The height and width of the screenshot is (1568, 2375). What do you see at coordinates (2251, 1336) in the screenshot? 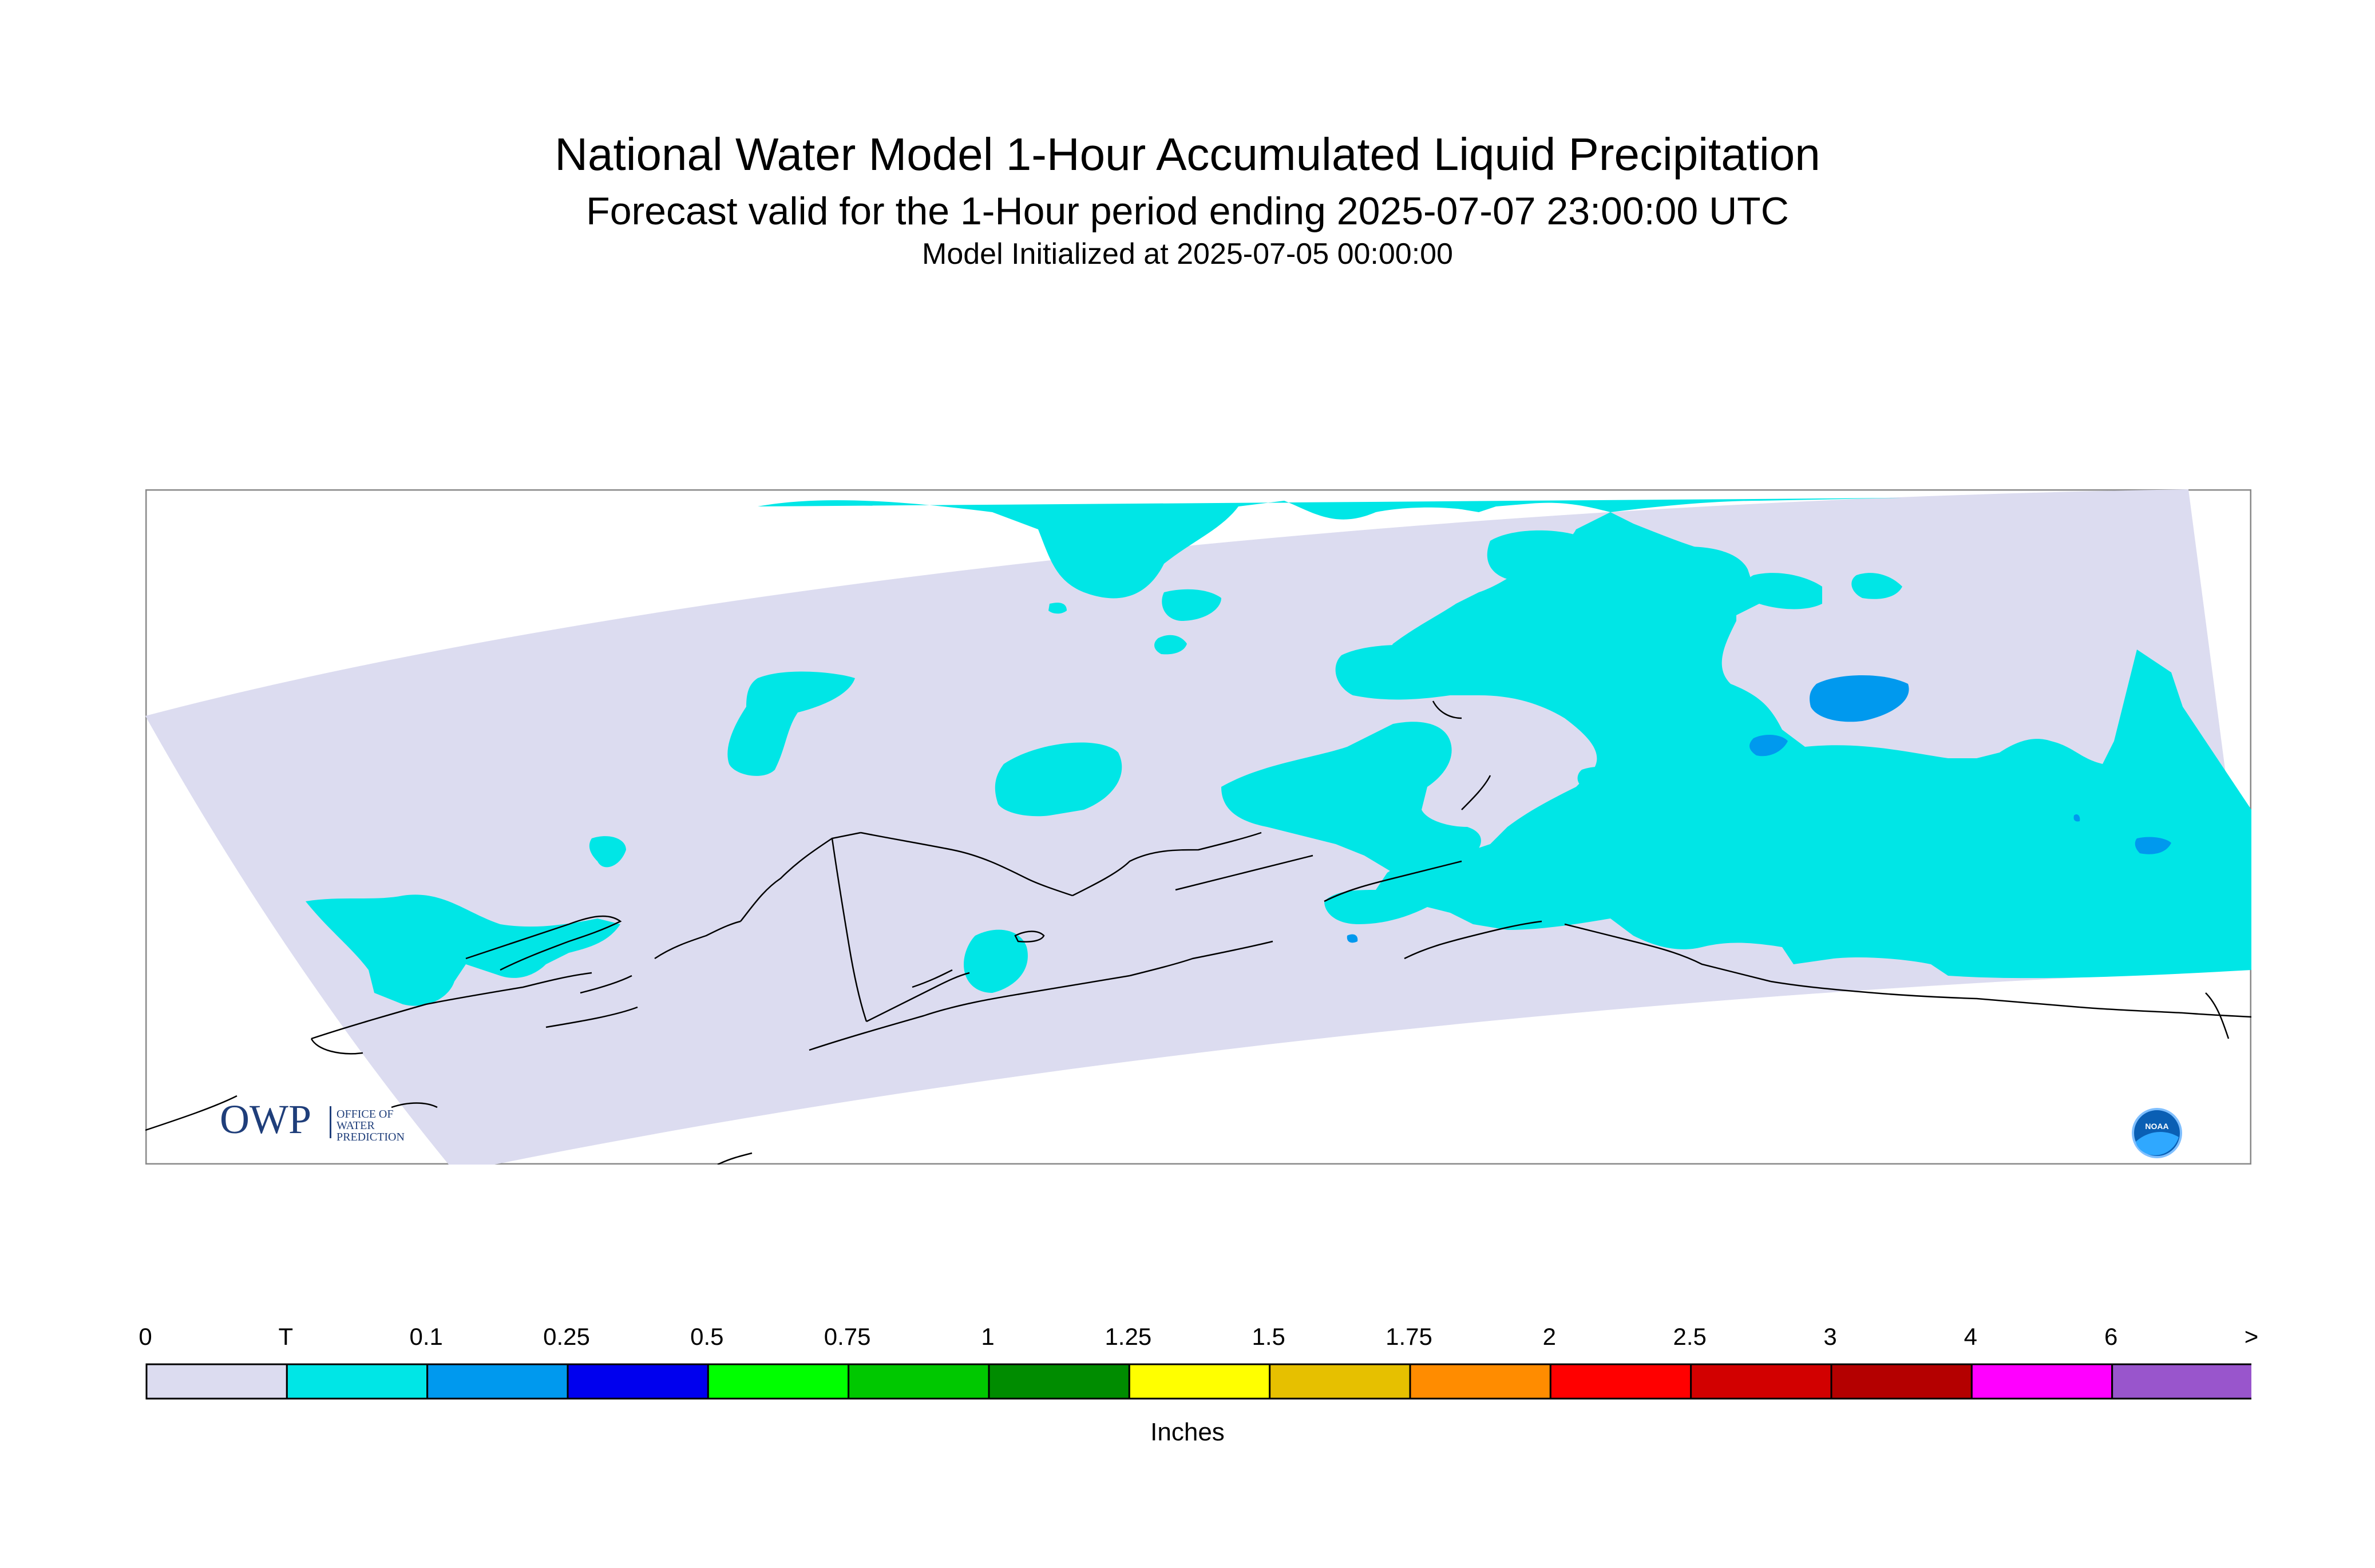
I see `legend-label-15: >` at bounding box center [2251, 1336].